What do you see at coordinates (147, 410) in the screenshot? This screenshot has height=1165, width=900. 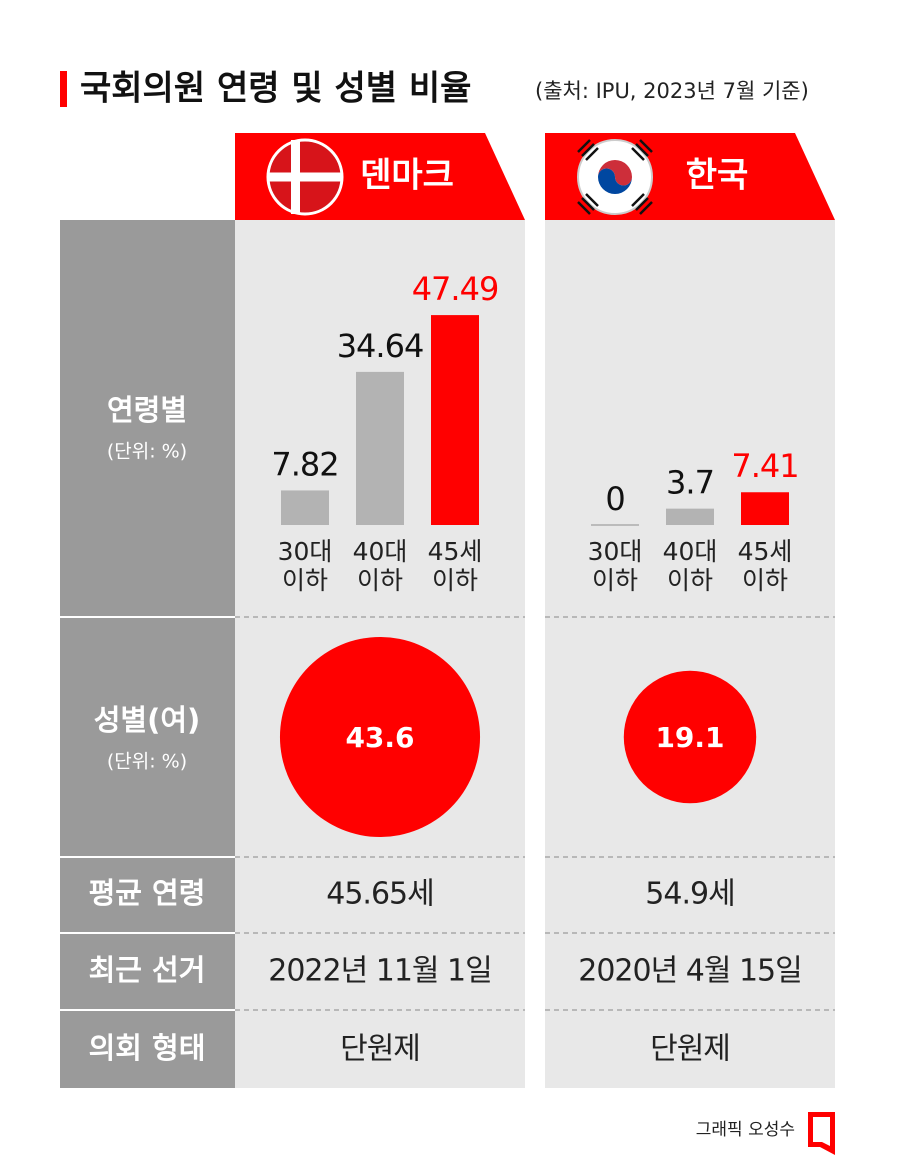 I see `row-label: 연령별` at bounding box center [147, 410].